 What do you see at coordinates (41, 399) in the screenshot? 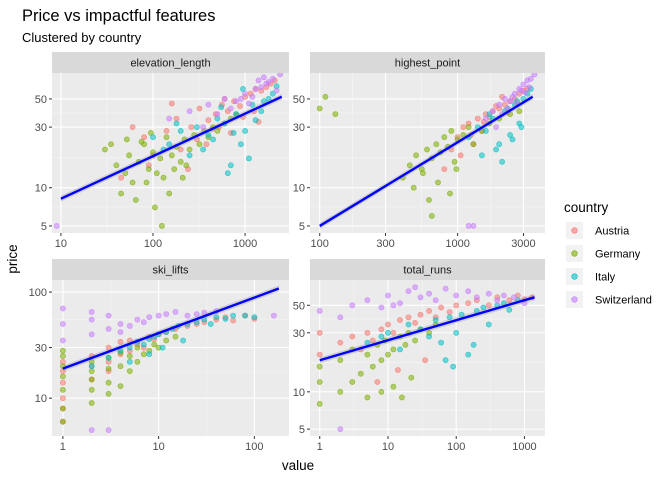
I see `y-tick-label: 10` at bounding box center [41, 399].